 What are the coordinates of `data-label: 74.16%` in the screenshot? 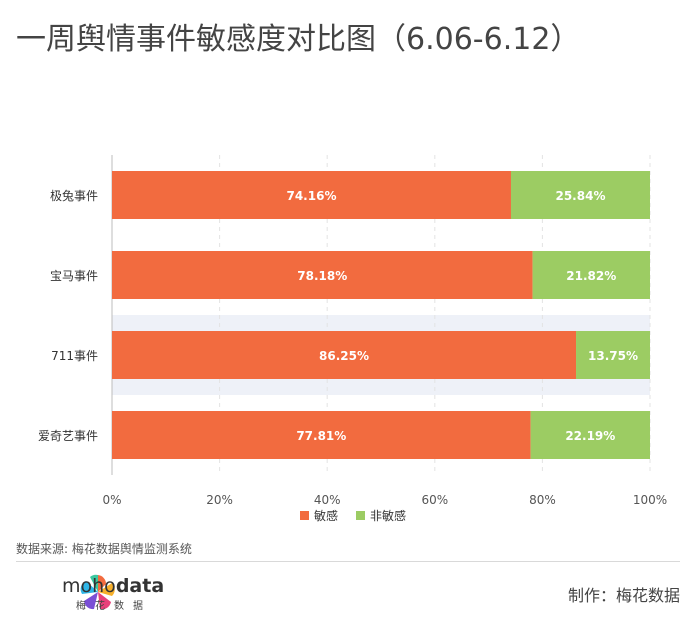 It's located at (311, 196).